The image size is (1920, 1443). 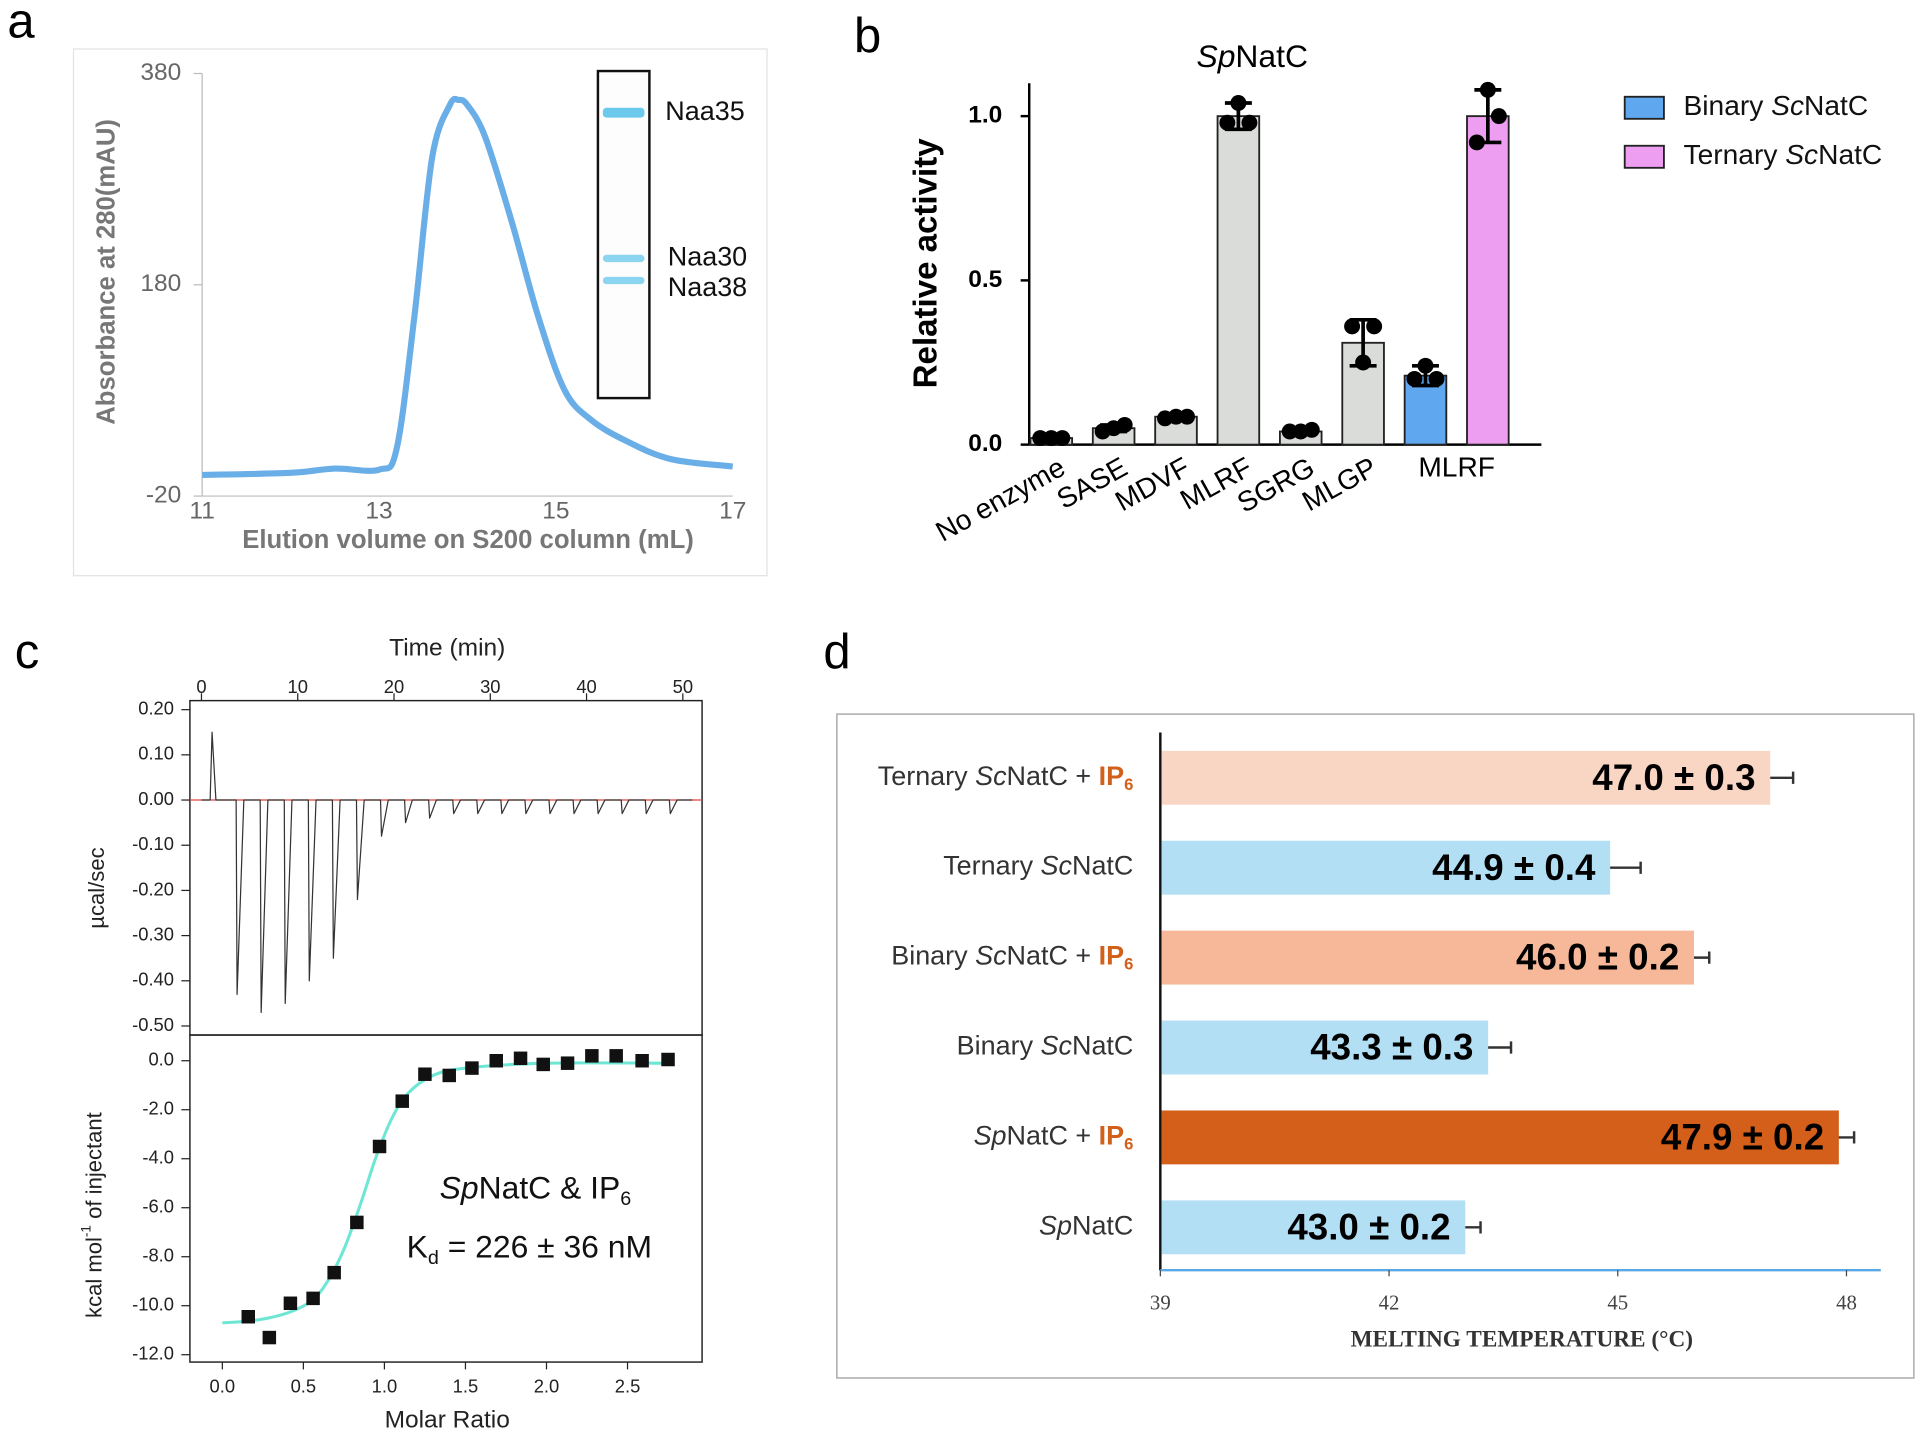 I want to click on value-label: 47.9 ± 0.2, so click(x=1742, y=1137).